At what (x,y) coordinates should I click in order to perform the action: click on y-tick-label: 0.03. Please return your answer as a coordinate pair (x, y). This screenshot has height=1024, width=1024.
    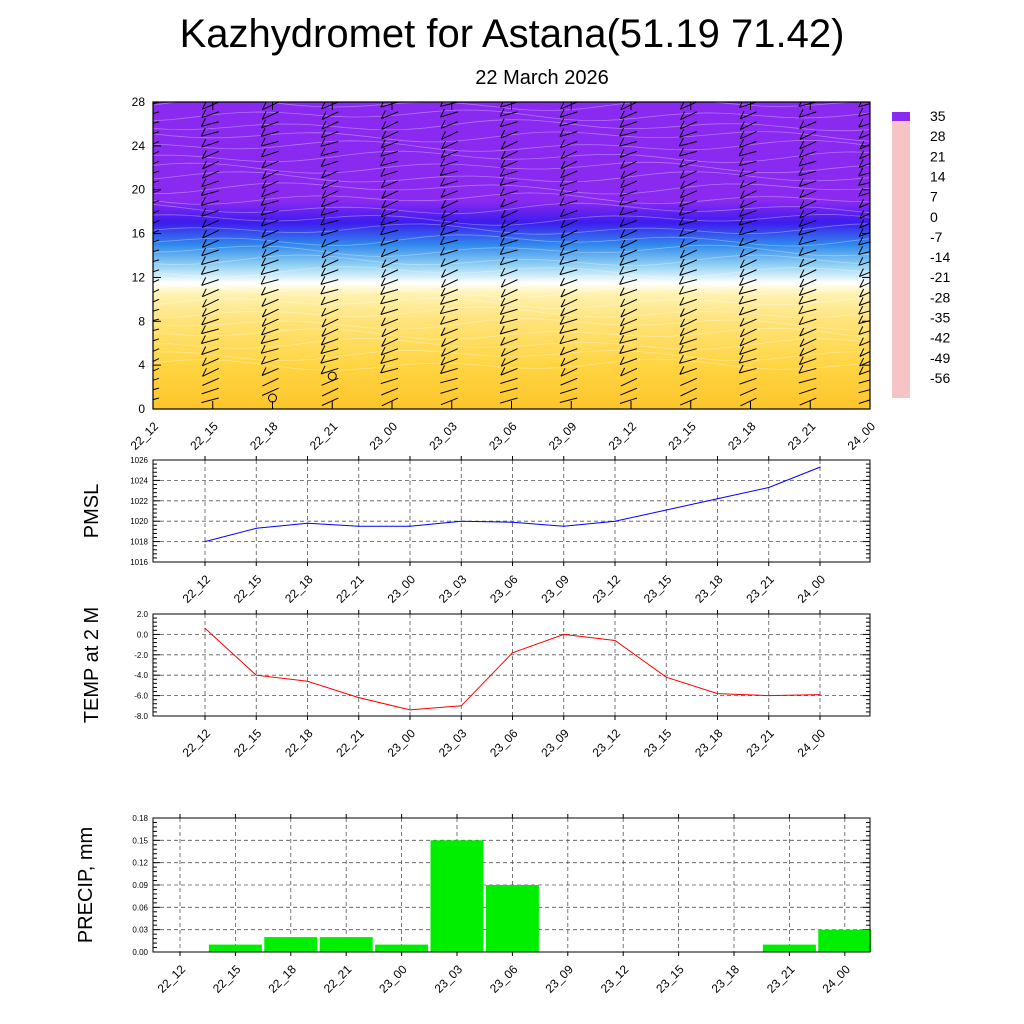
    Looking at the image, I should click on (140, 930).